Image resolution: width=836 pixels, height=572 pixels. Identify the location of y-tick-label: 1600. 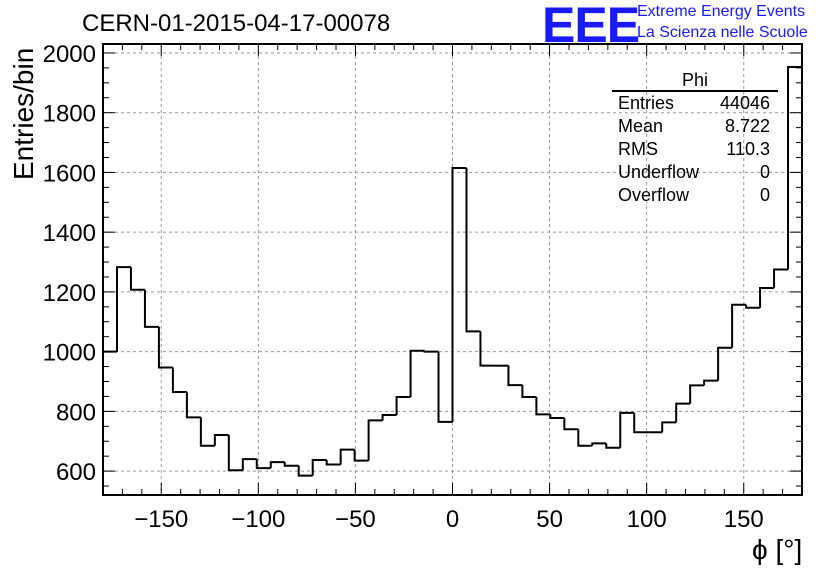
(69, 173).